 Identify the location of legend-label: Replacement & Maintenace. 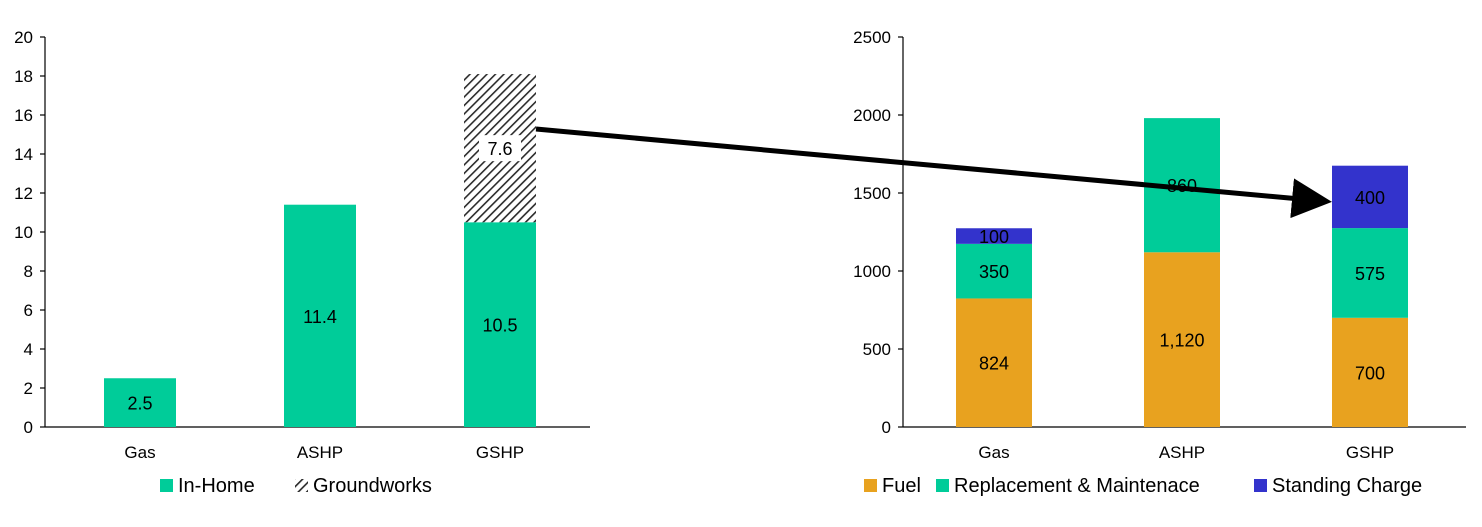
(1077, 486).